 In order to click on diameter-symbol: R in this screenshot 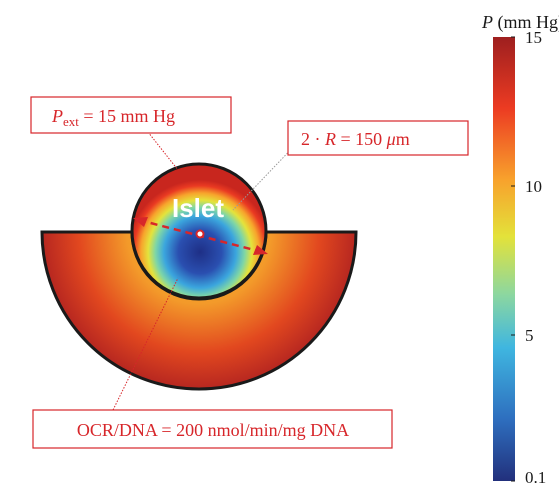, I will do `click(330, 139)`.